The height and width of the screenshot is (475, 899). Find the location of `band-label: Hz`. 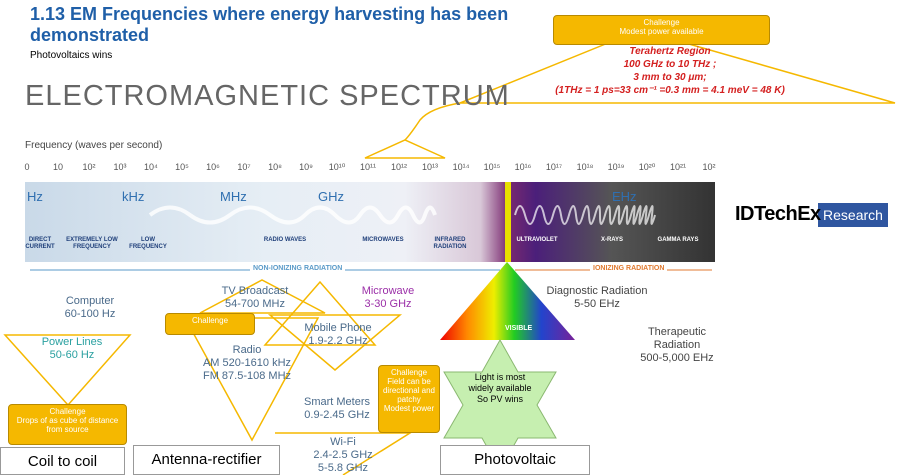

band-label: Hz is located at coordinates (35, 196).